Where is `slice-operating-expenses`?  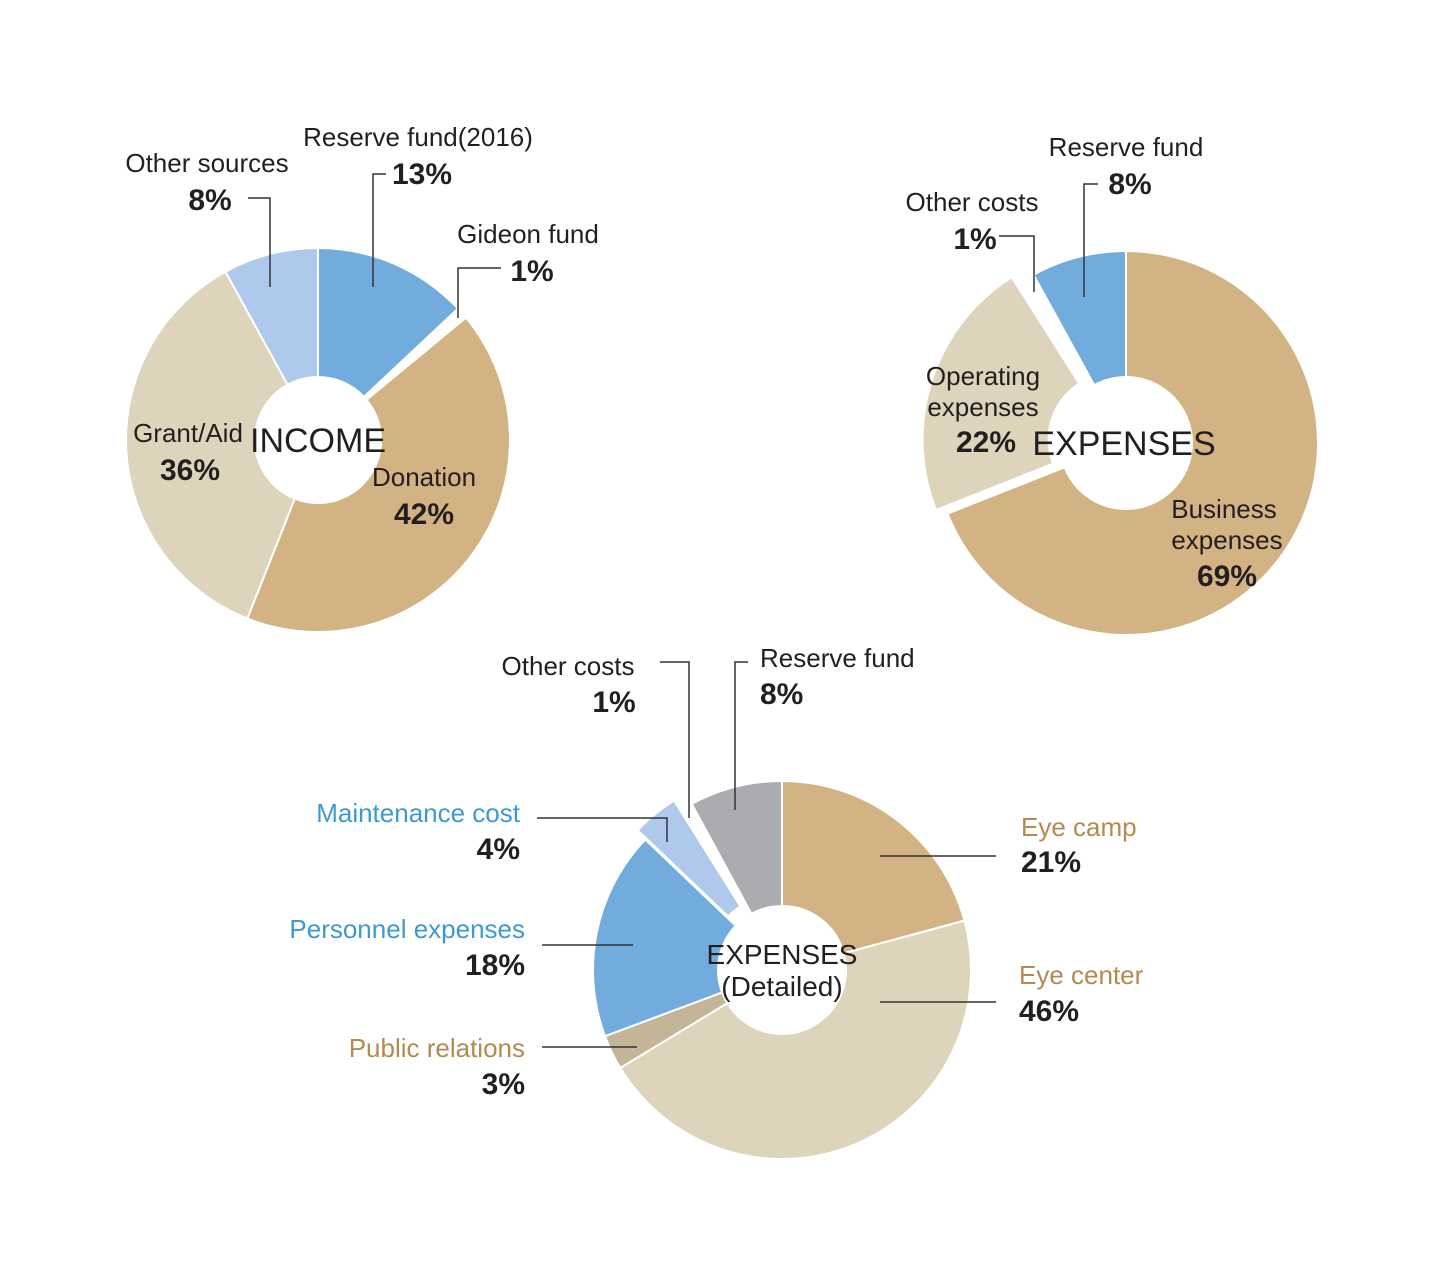
slice-operating-expenses is located at coordinates (1001, 393).